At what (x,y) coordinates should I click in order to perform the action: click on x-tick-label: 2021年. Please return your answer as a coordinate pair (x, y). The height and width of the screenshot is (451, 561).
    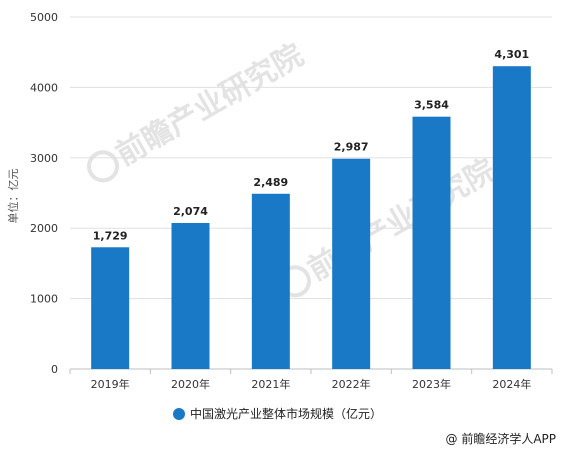
    Looking at the image, I should click on (270, 384).